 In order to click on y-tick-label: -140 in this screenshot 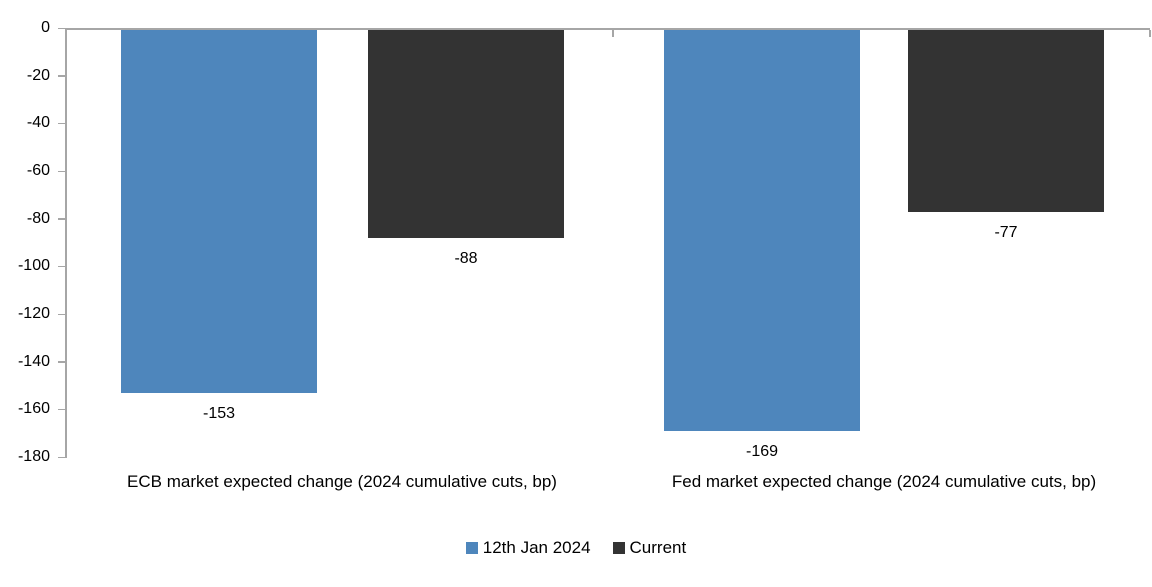, I will do `click(33, 361)`.